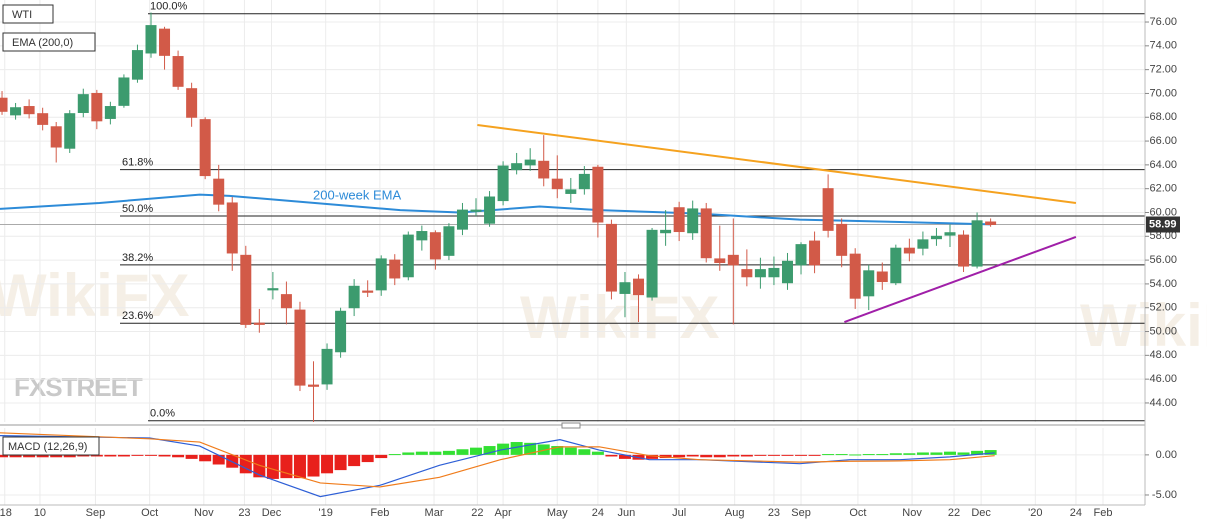 This screenshot has height=526, width=1207. Describe the element at coordinates (1163, 331) in the screenshot. I see `y-tick-label: 50.00` at that location.